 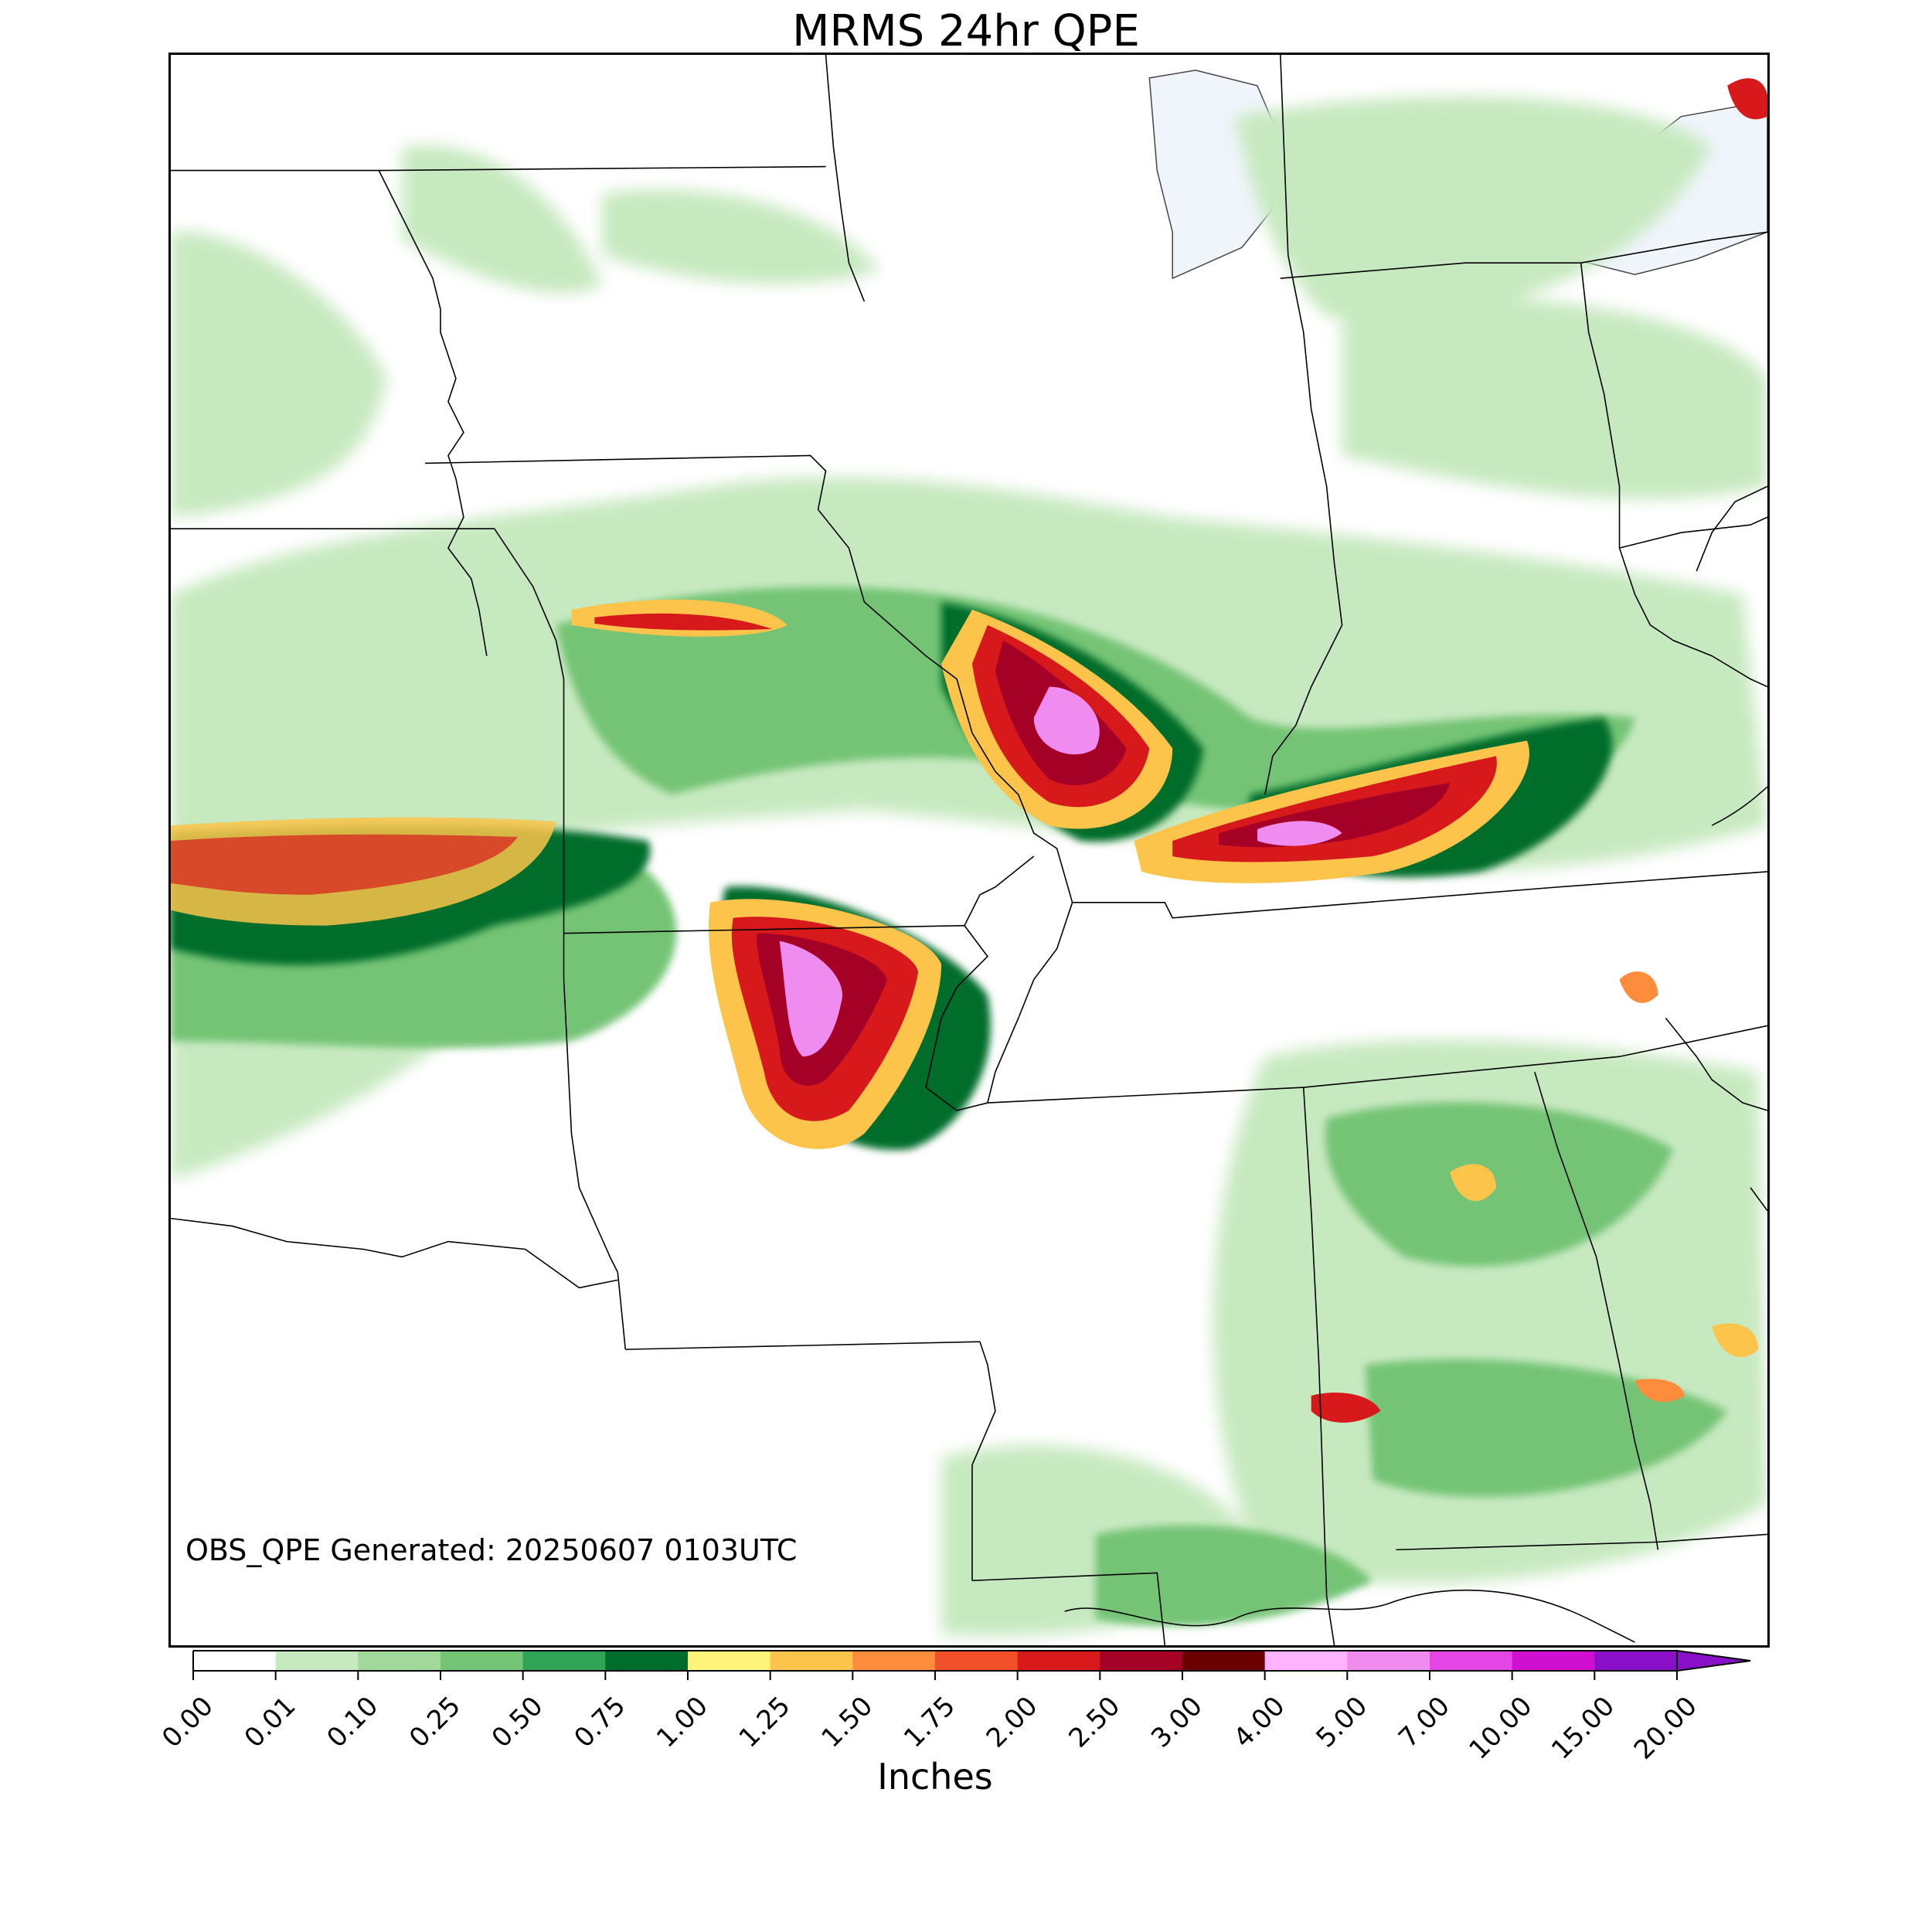 I want to click on colorbar-tick-label: 20.00, so click(x=1666, y=1728).